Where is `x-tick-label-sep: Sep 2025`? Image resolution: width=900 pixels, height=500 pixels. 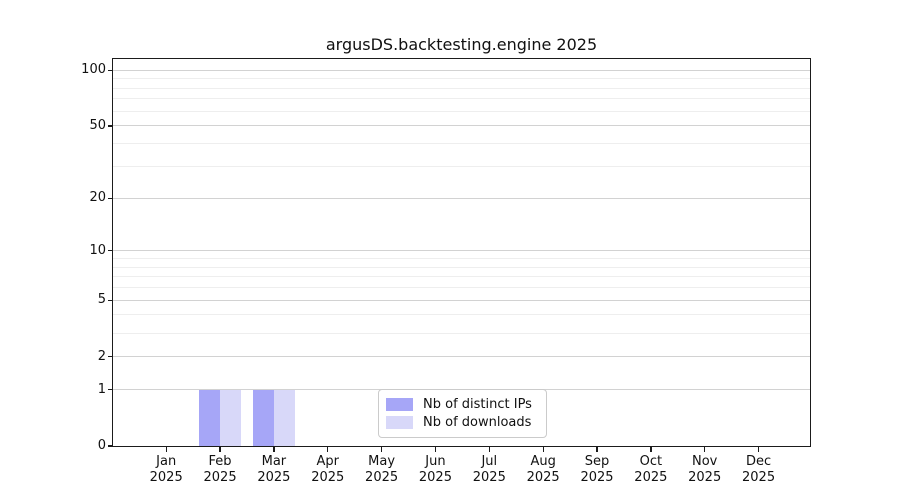 x-tick-label-sep: Sep 2025 is located at coordinates (597, 469).